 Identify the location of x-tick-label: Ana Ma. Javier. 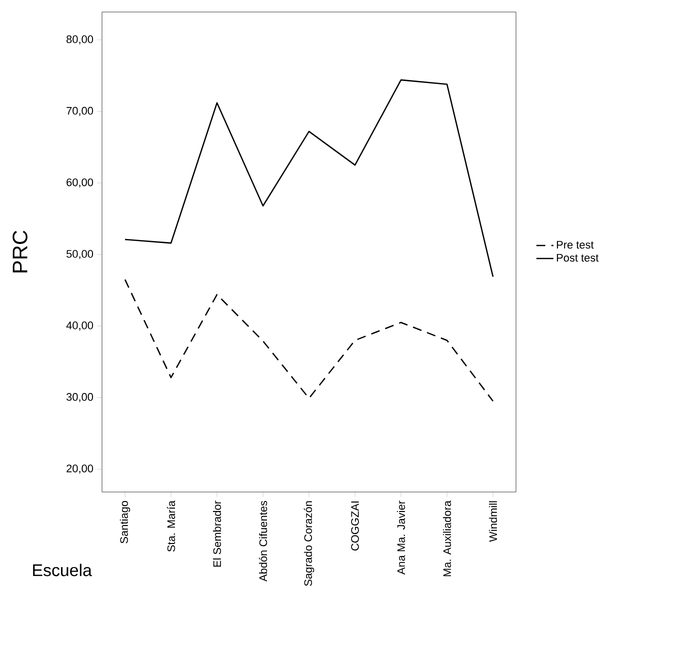
(401, 537).